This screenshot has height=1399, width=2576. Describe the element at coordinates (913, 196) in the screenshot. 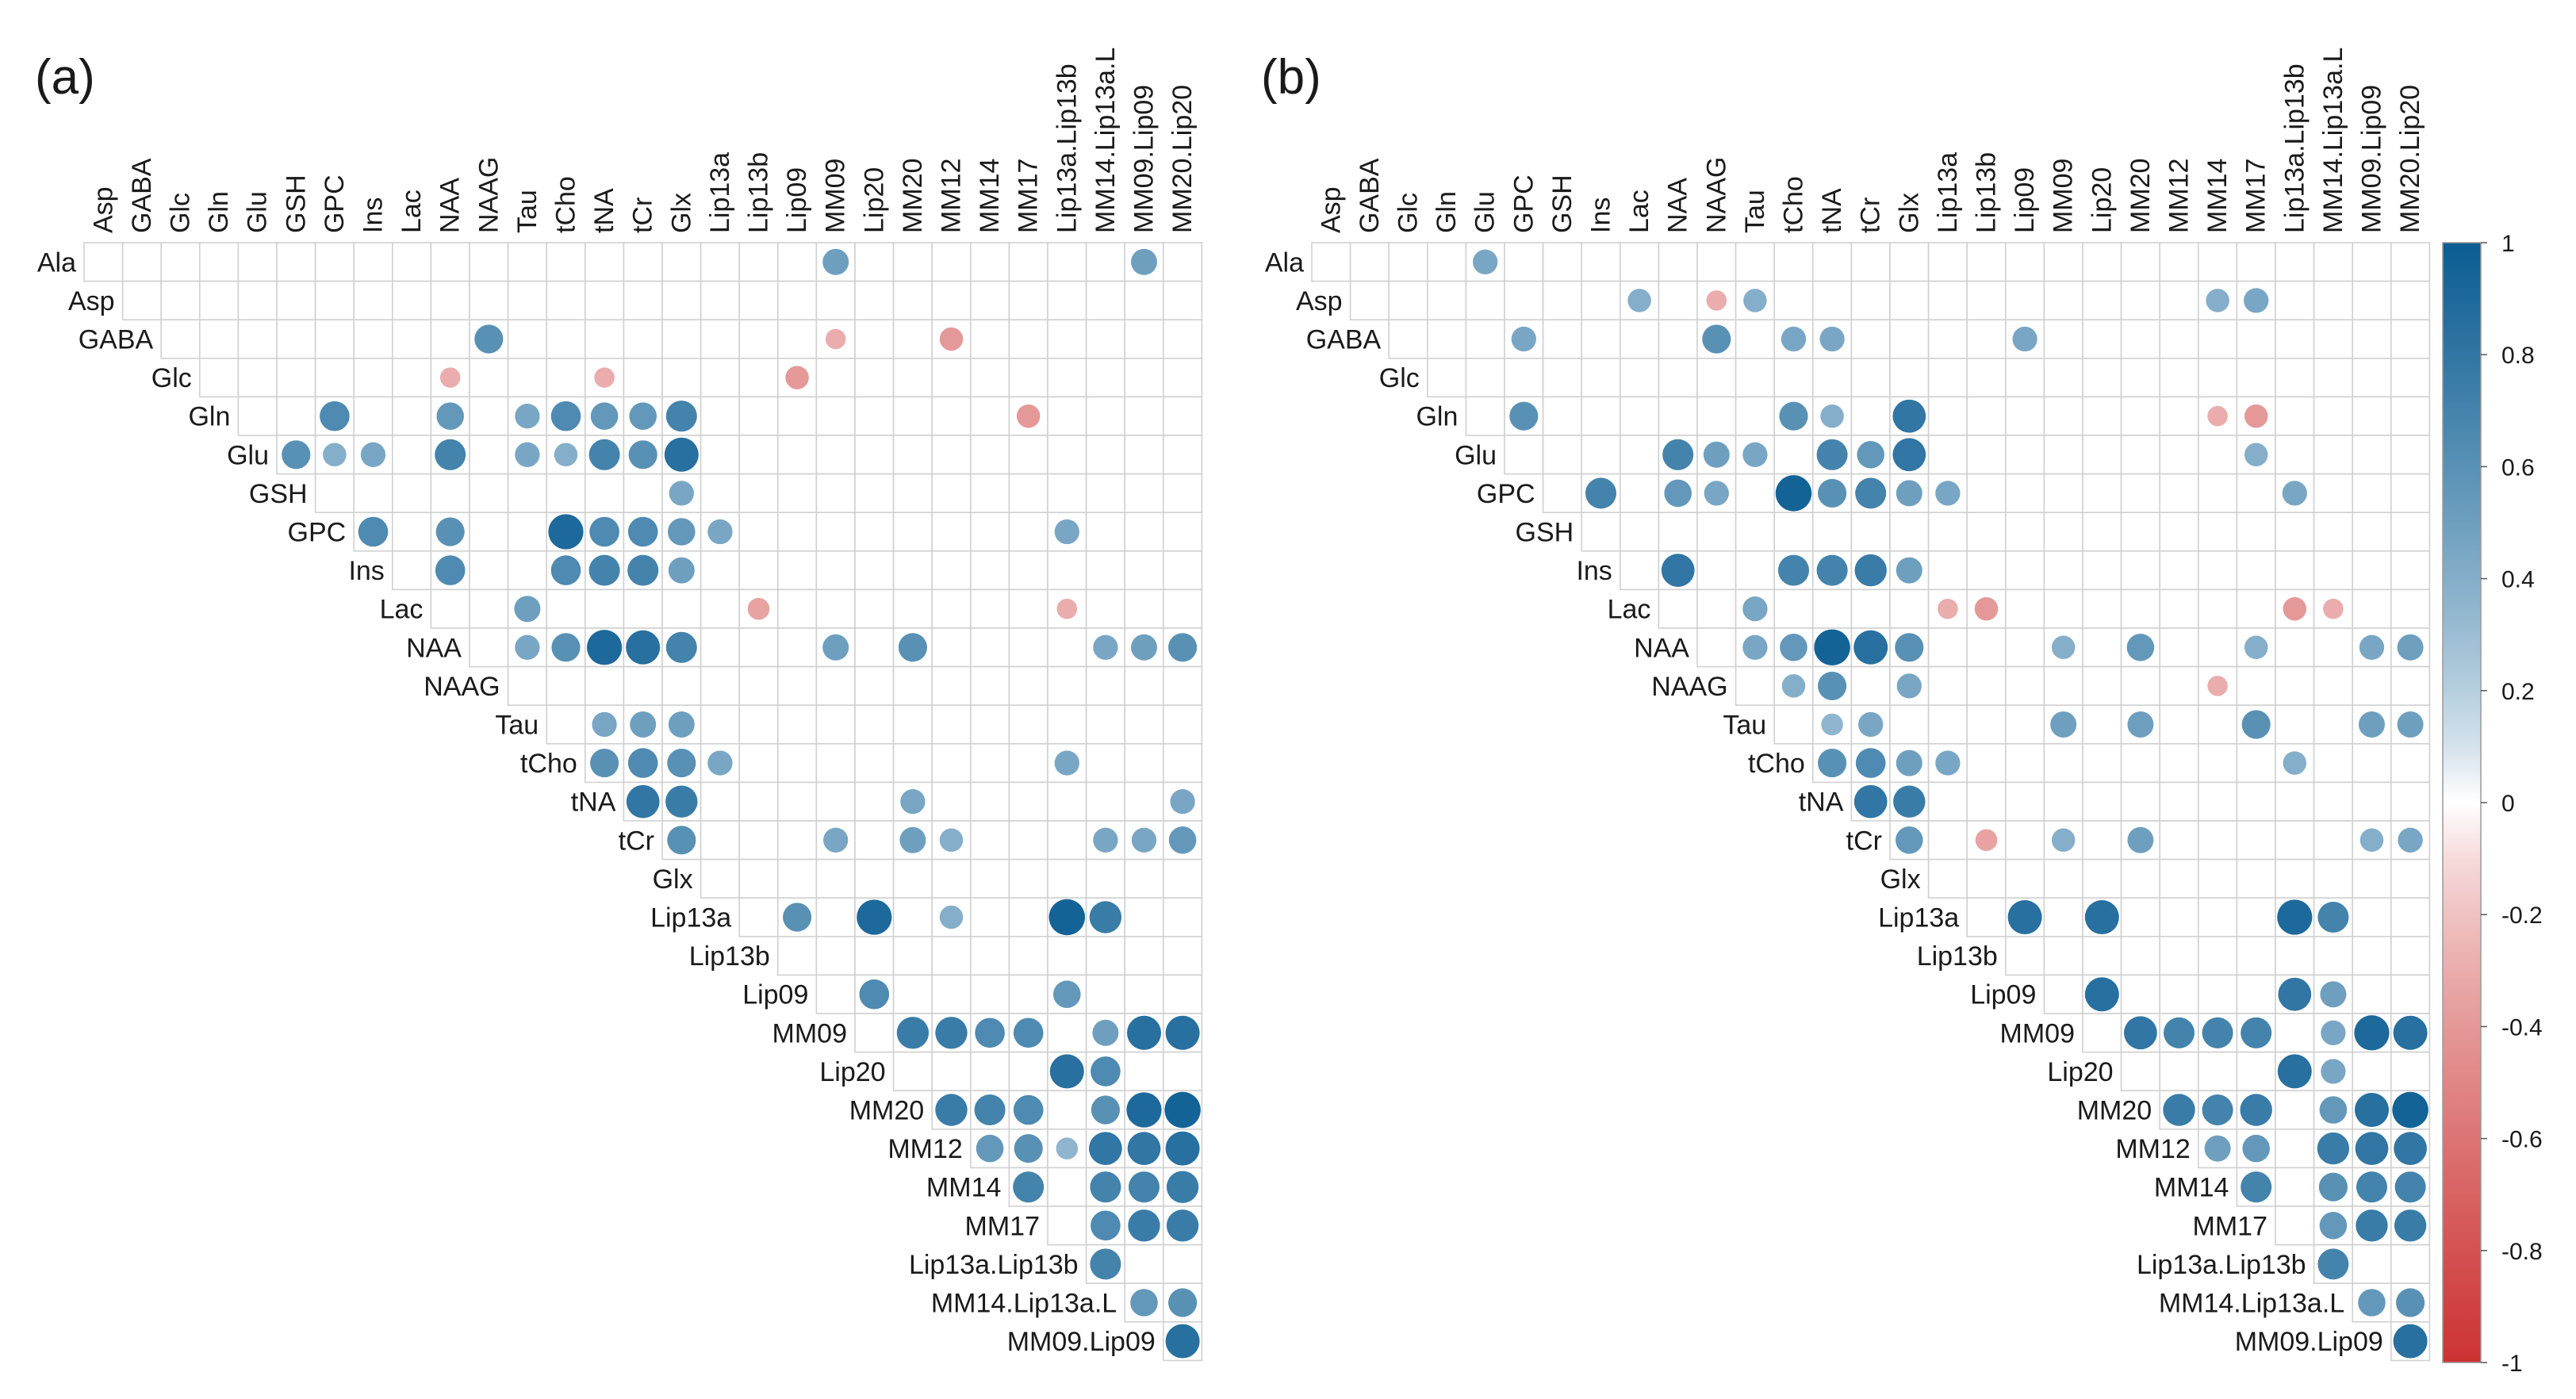

I see `column-label: MM20` at that location.